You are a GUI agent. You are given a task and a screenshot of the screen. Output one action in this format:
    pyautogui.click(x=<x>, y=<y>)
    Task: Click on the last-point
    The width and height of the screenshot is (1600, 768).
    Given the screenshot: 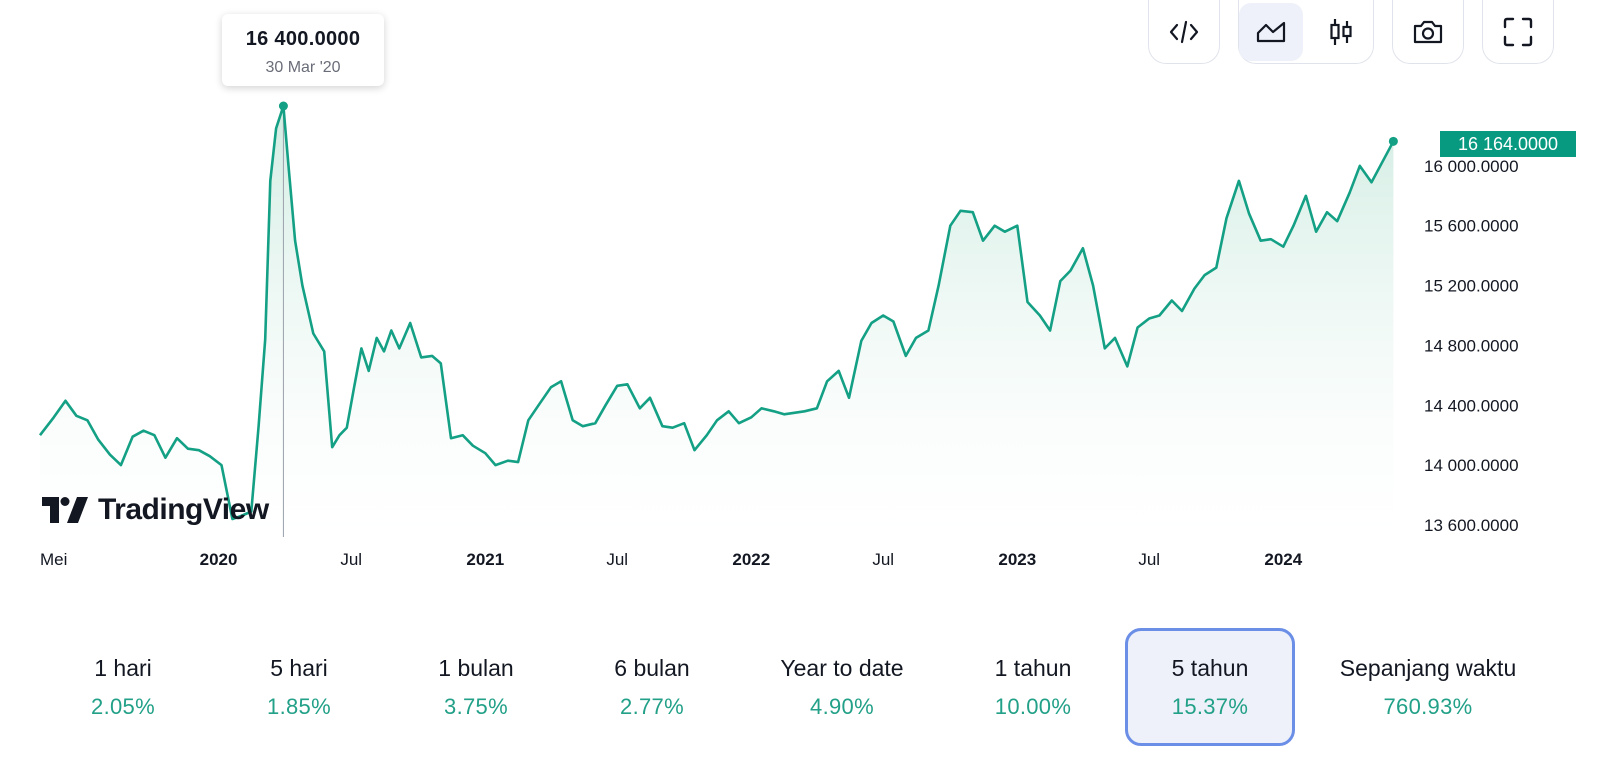 What is the action you would take?
    pyautogui.click(x=1393, y=141)
    